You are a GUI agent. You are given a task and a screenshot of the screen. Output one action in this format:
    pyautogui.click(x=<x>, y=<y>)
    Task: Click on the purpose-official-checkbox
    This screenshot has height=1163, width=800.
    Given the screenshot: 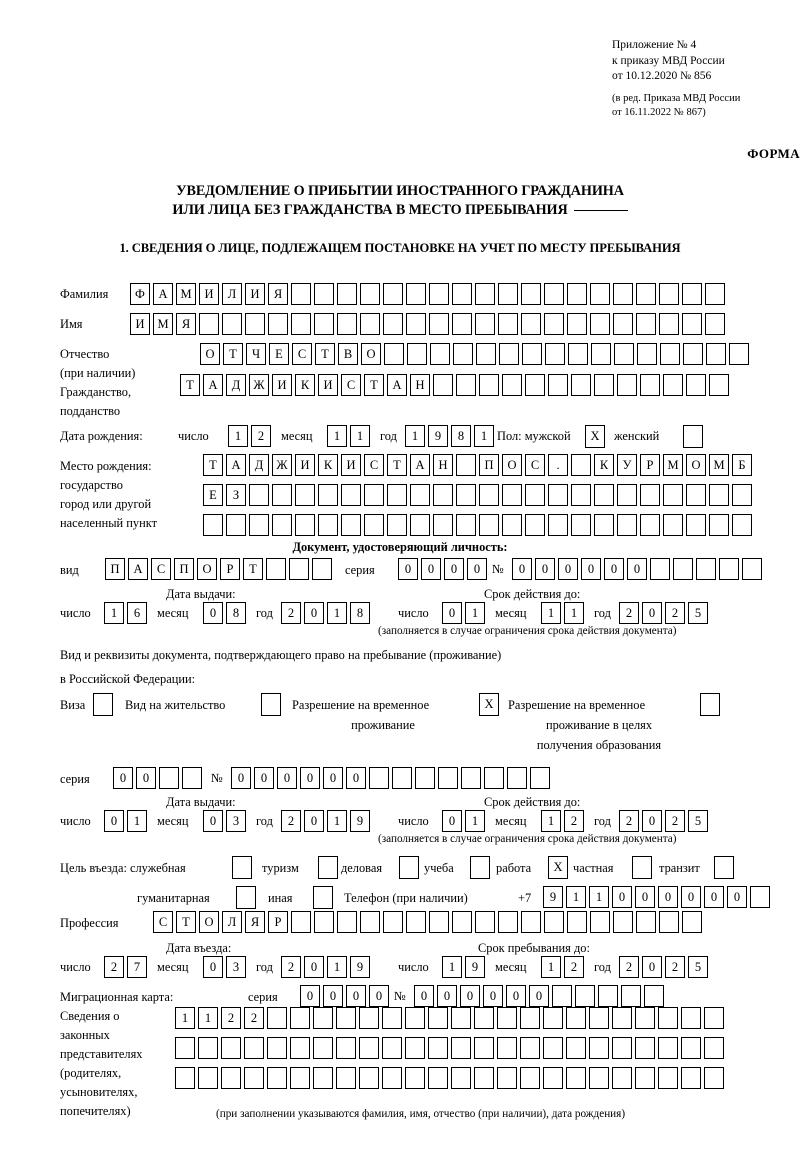 What is the action you would take?
    pyautogui.click(x=242, y=867)
    